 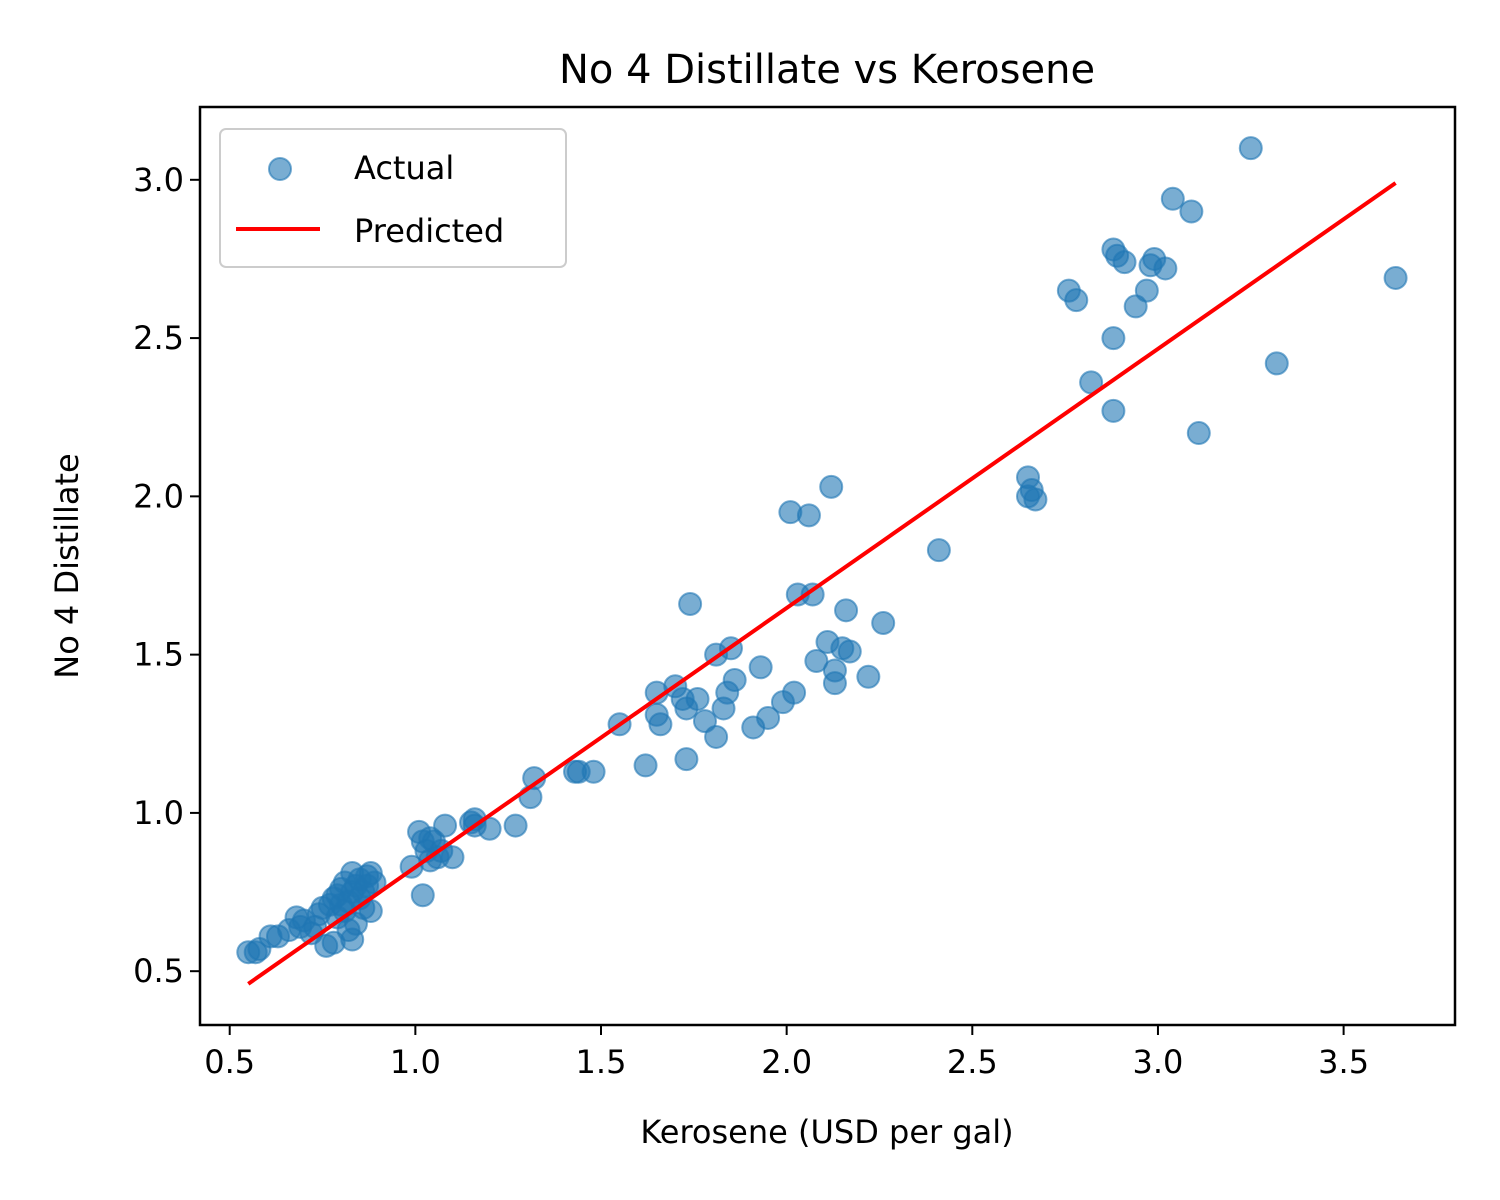 What do you see at coordinates (1343, 1062) in the screenshot?
I see `x-tick-label: 3.5` at bounding box center [1343, 1062].